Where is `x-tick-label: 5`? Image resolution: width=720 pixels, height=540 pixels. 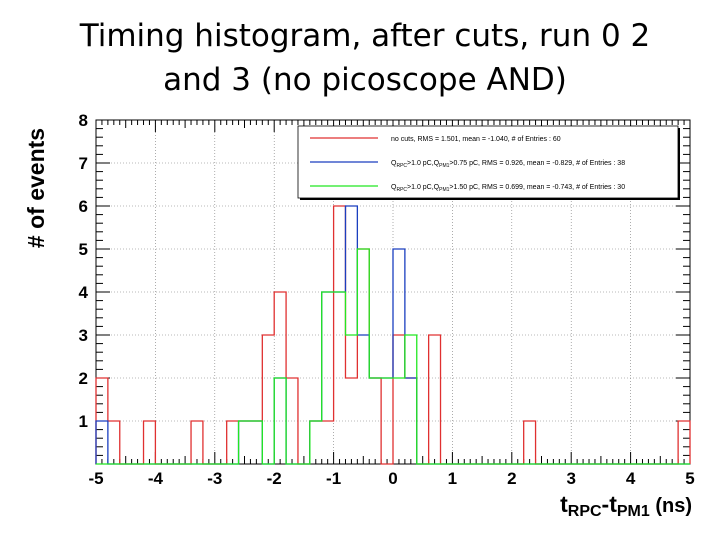
x-tick-label: 5 is located at coordinates (689, 478).